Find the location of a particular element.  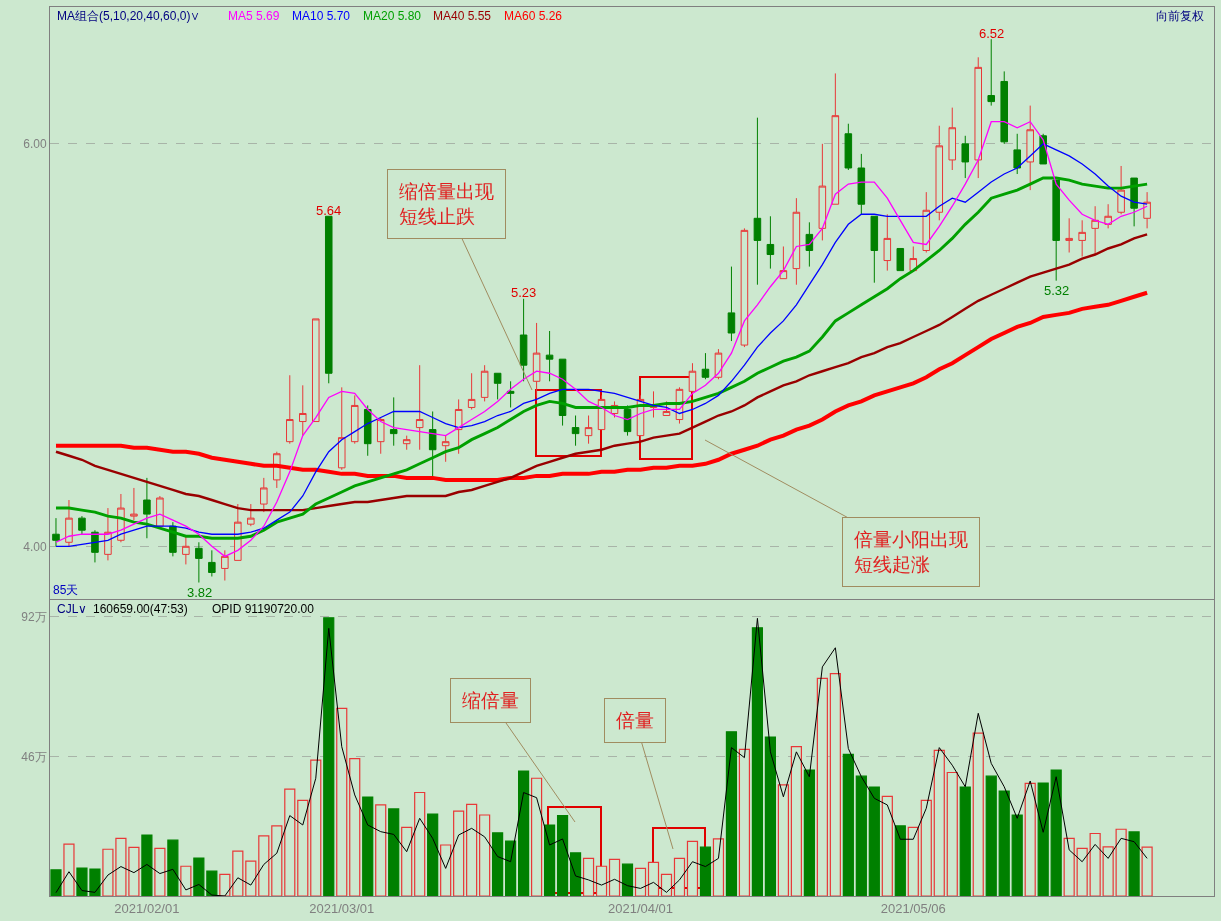

text: MA20 5.80 is located at coordinates (392, 16).